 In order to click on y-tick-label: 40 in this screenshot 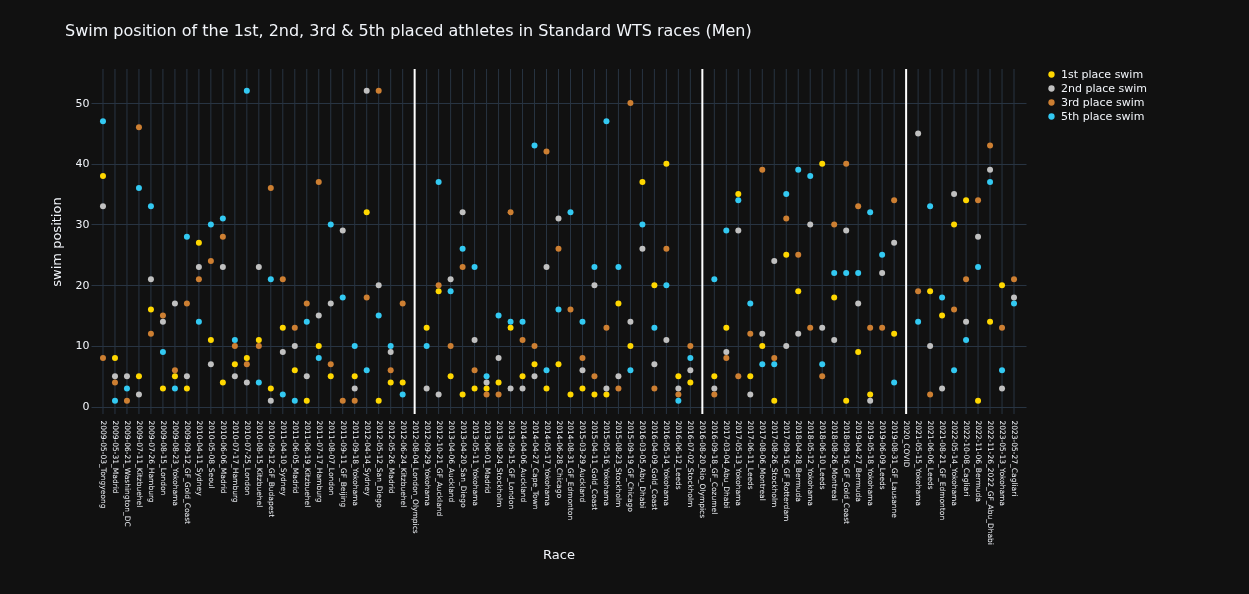, I will do `click(82, 164)`.